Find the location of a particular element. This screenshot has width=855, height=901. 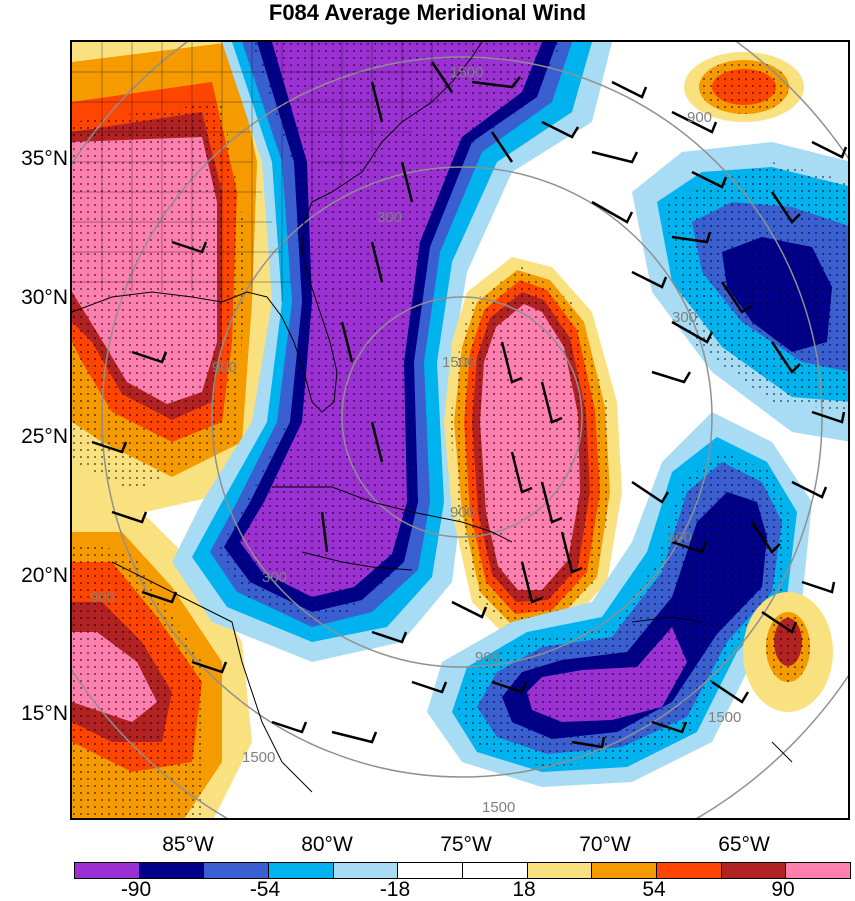

lon-label-80w: 80°W is located at coordinates (327, 844).